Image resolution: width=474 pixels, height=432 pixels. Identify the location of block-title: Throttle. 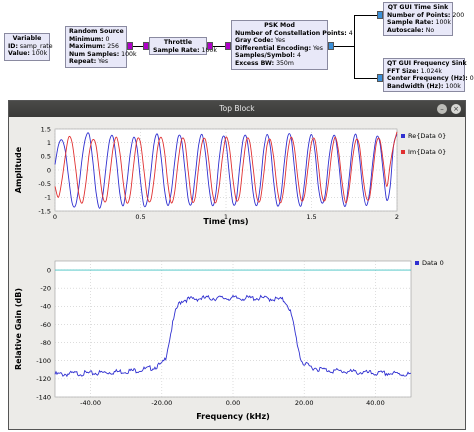
(178, 42).